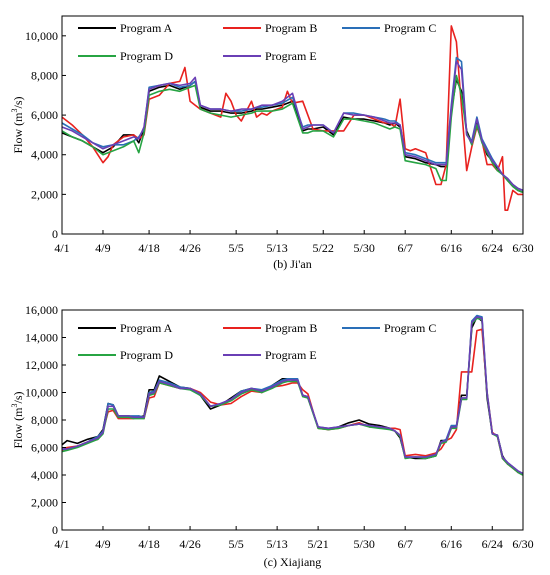 This screenshot has height=575, width=550. I want to click on chart-caption: (b) Ji'an, so click(292, 264).